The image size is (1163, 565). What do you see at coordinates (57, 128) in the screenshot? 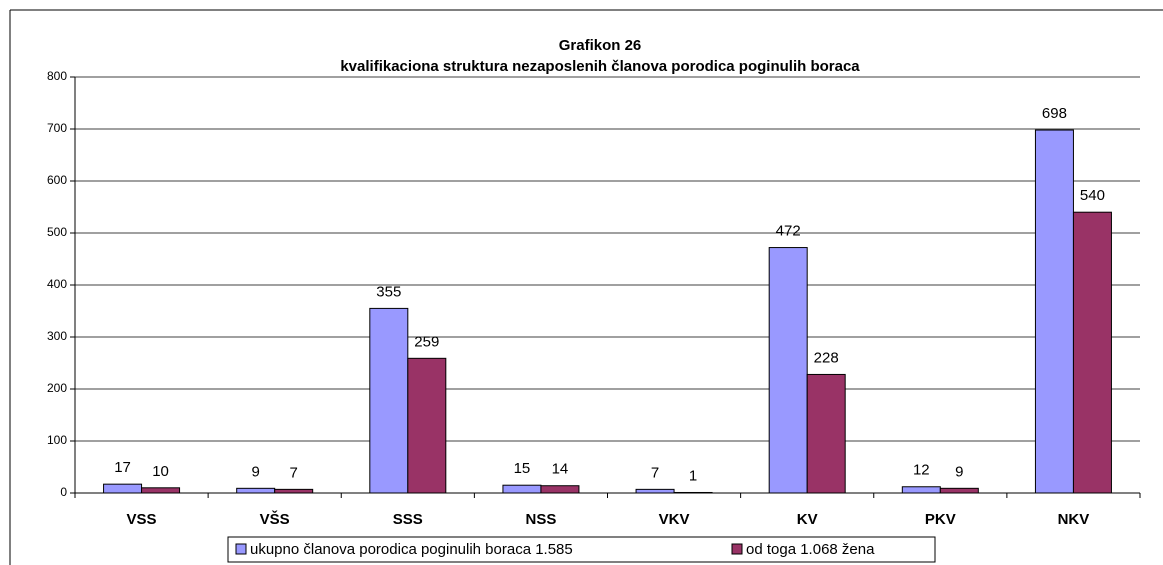
I see `y-tick-label: 700` at bounding box center [57, 128].